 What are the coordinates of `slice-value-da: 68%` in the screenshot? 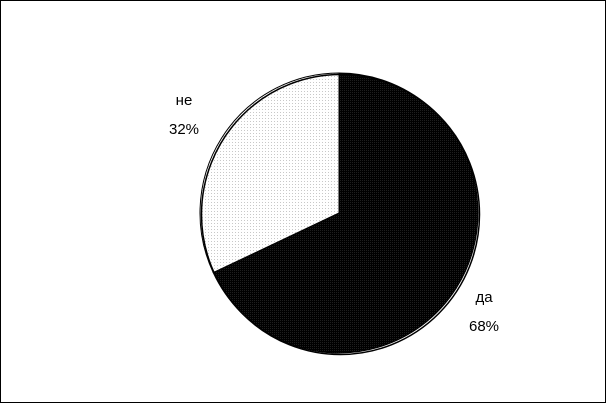 It's located at (484, 326).